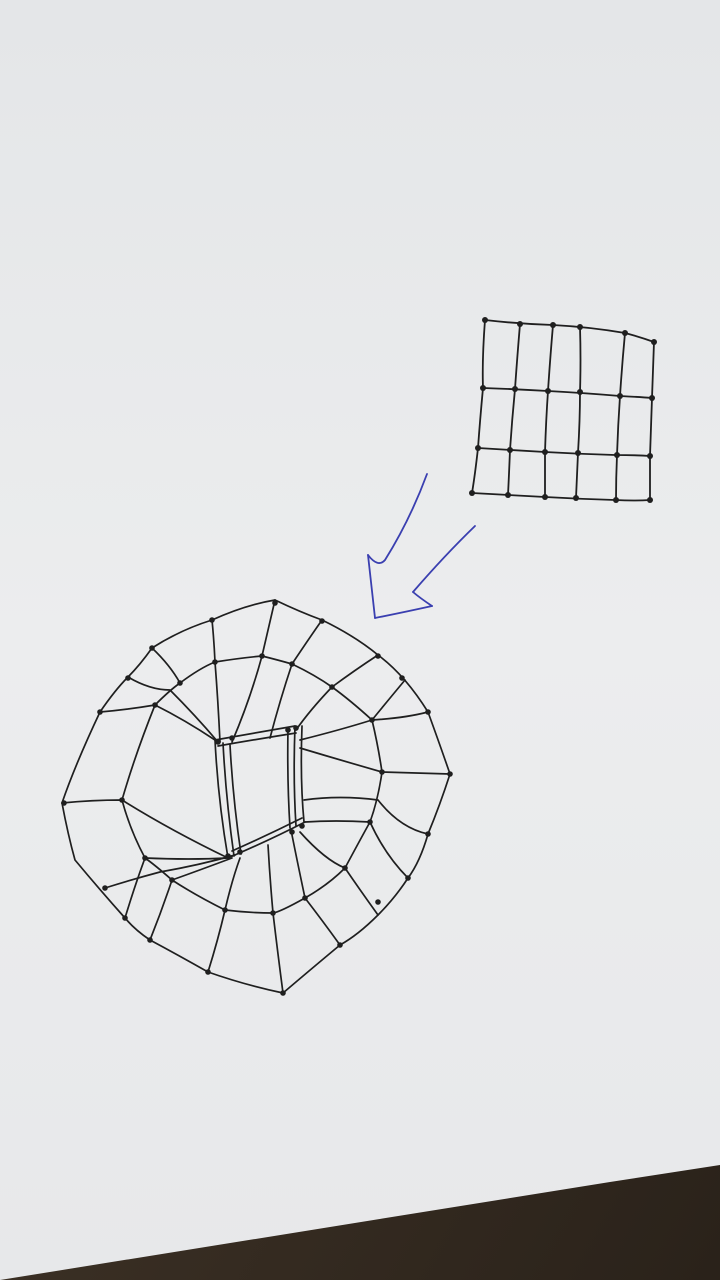 This screenshot has width=720, height=1280. I want to click on source-grid-points, so click(563, 410).